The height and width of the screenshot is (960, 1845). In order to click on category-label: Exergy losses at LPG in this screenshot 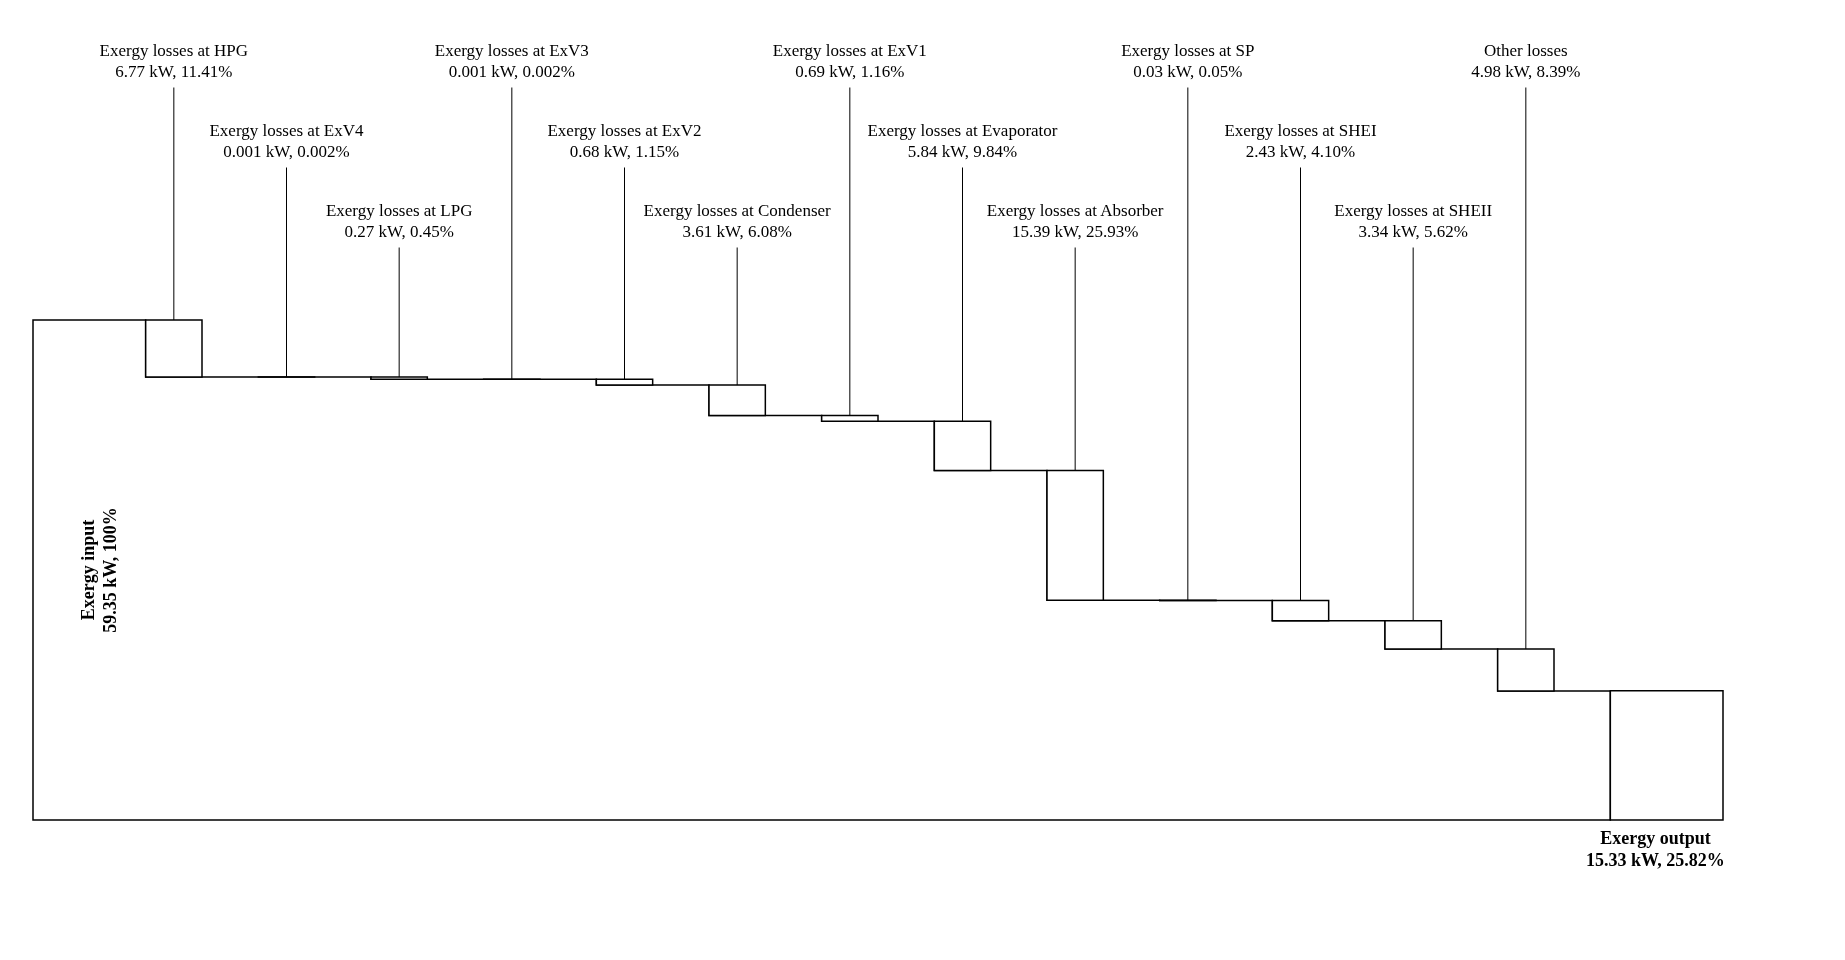, I will do `click(399, 210)`.